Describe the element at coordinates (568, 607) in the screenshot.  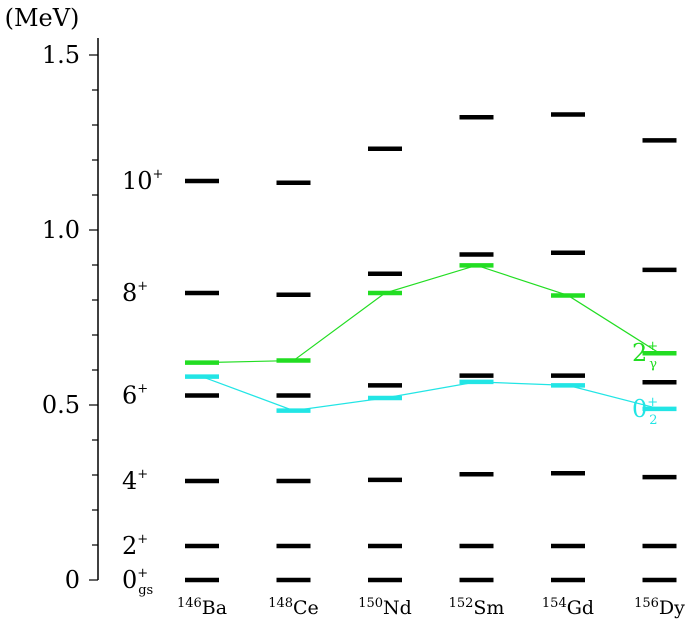
I see `nucleus-label-Gd: 154Gd` at that location.